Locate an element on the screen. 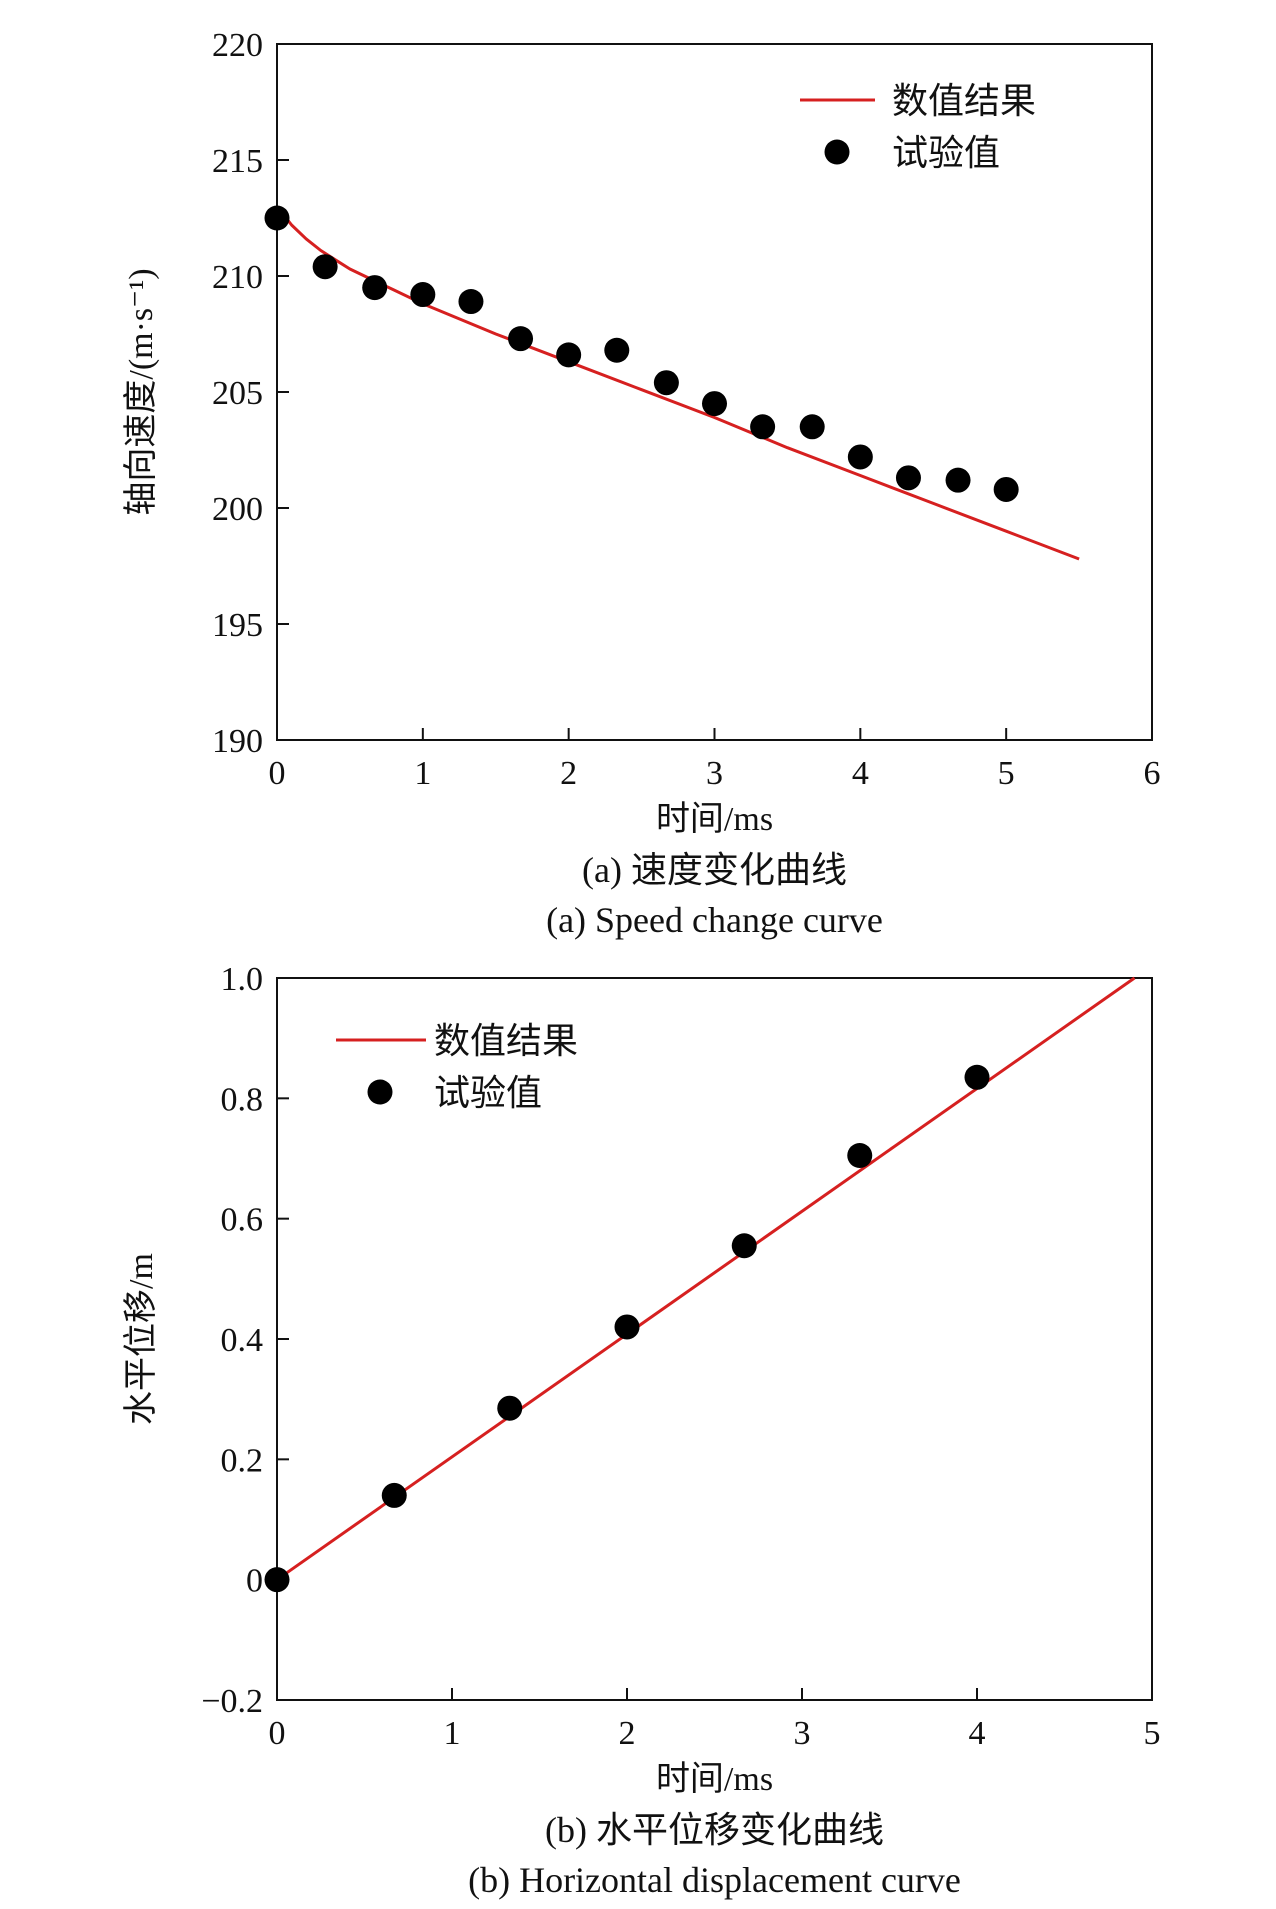 The width and height of the screenshot is (1276, 1909). y-tick-label: 0.8 is located at coordinates (242, 1099).